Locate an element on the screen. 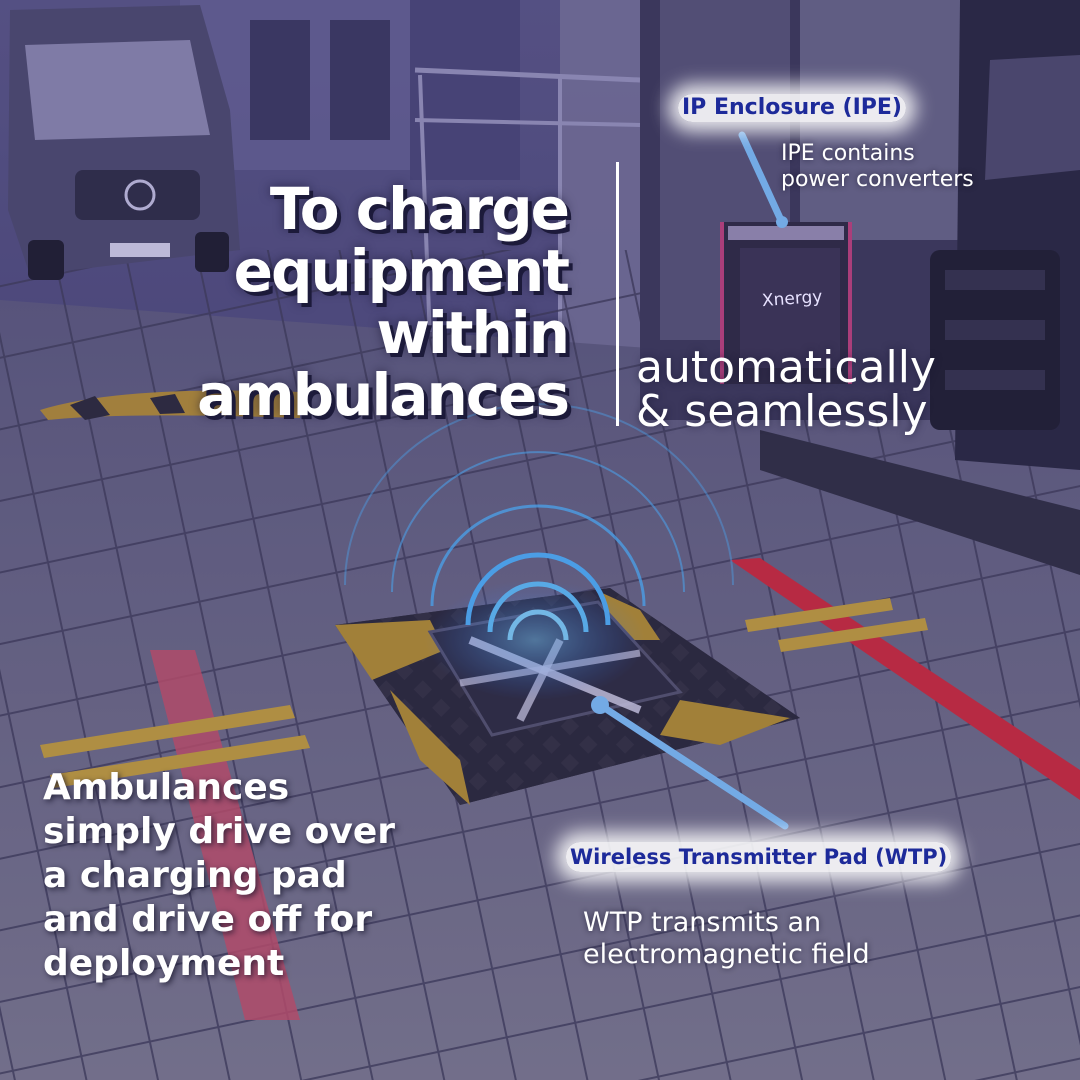 The width and height of the screenshot is (1080, 1080). headline-line: within is located at coordinates (473, 333).